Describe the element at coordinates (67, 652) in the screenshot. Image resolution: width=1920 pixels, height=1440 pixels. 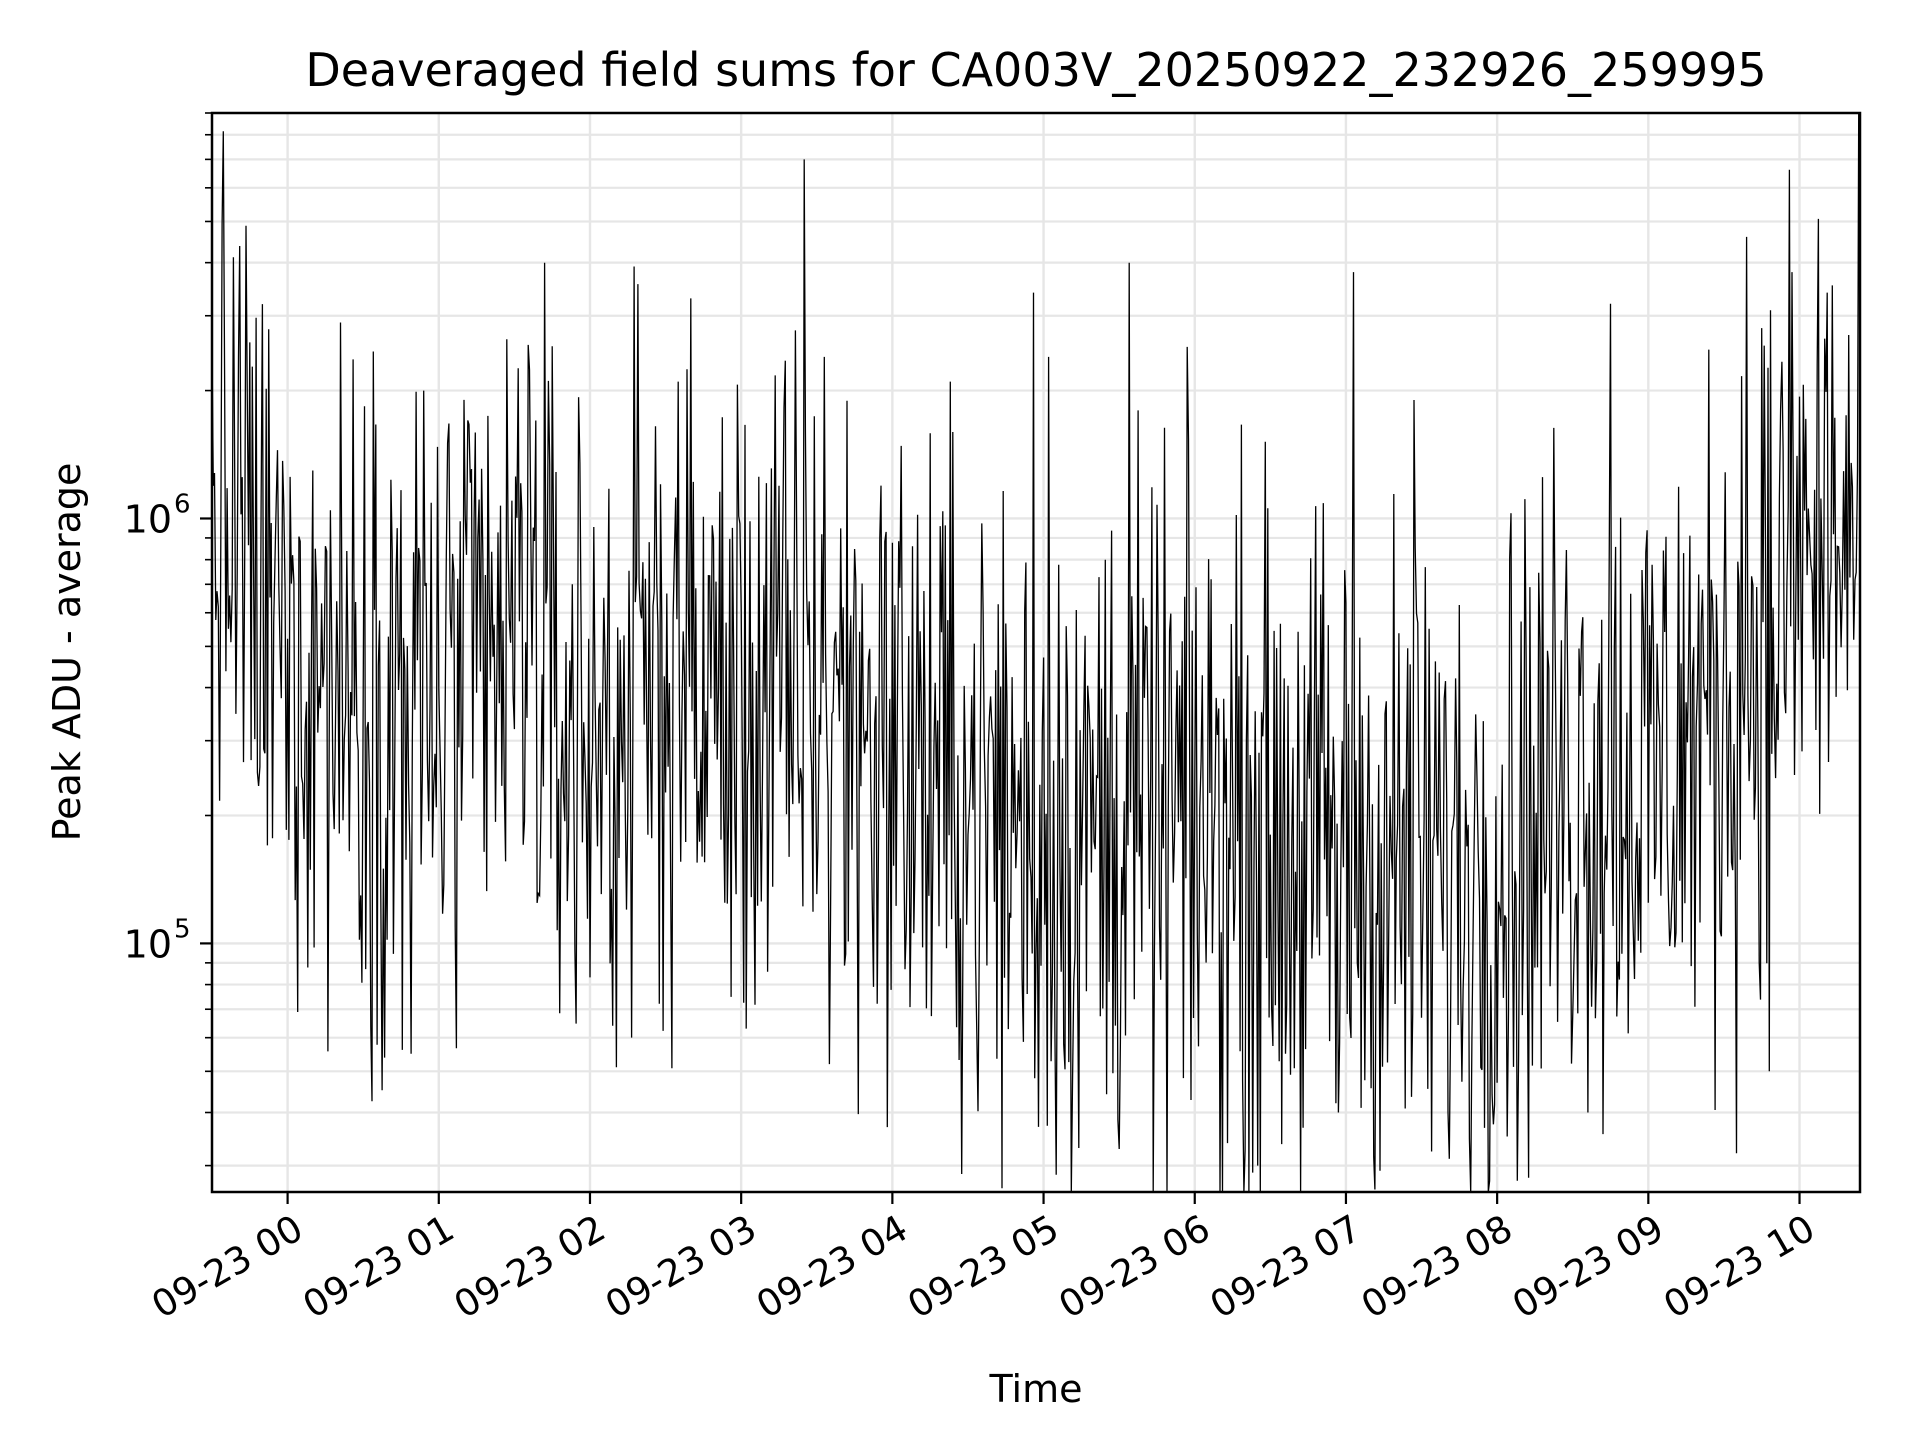
I see `y-axis-label: Peak ADU - average` at that location.